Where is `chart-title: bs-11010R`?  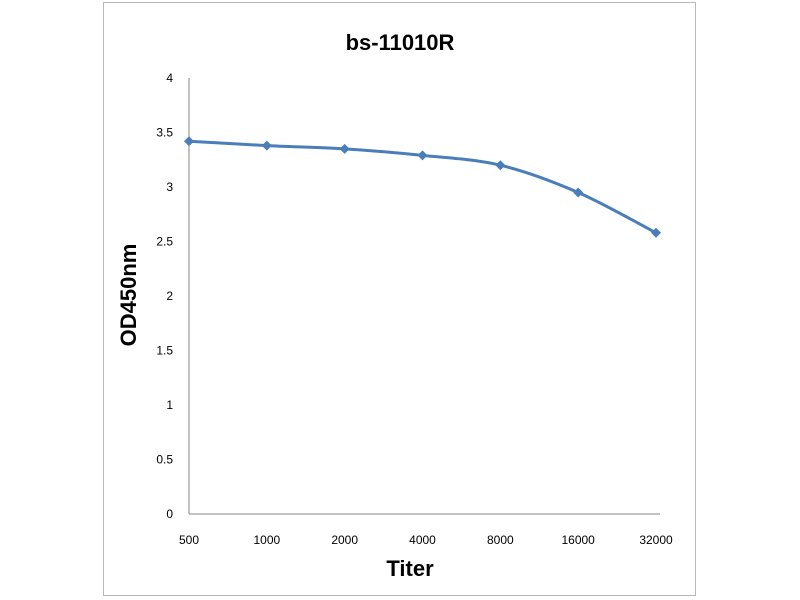
chart-title: bs-11010R is located at coordinates (400, 42).